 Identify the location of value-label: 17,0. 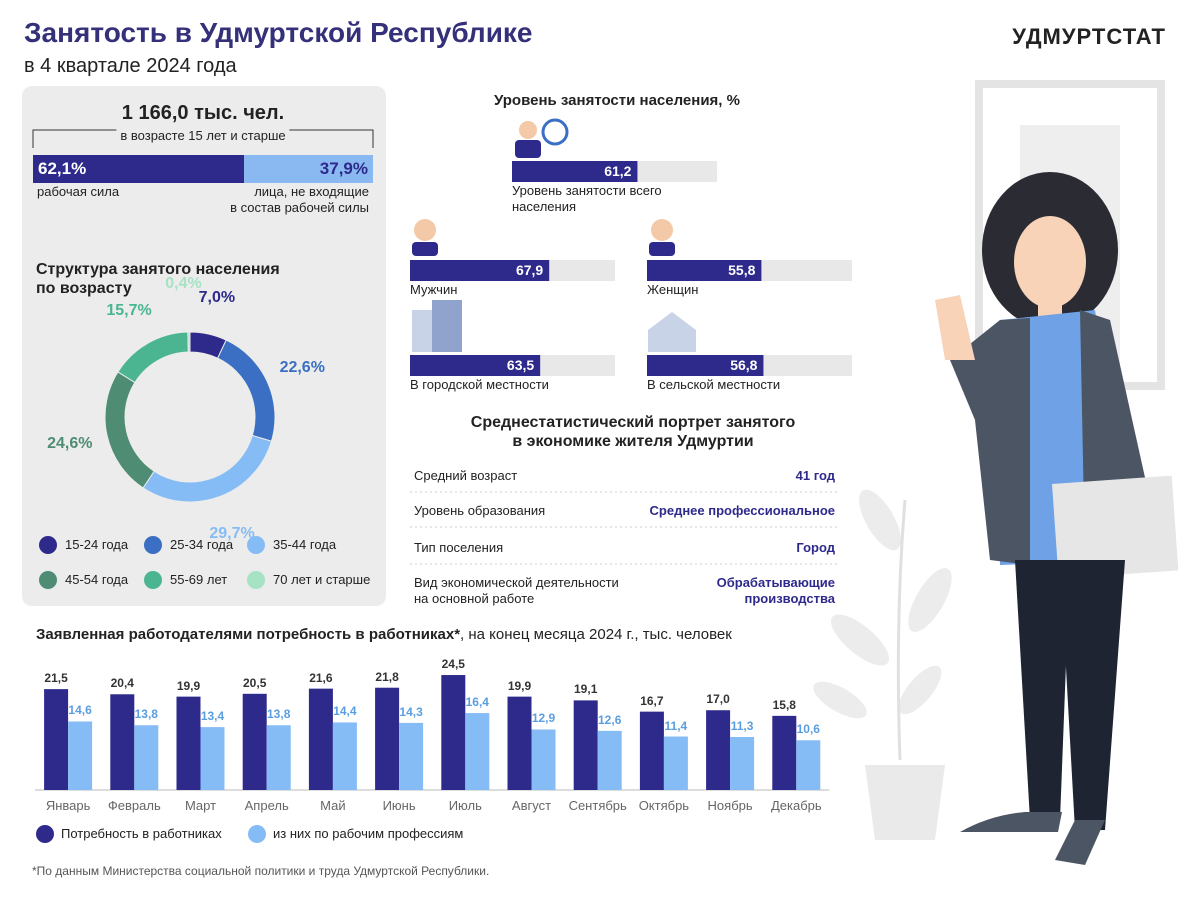
(718, 699).